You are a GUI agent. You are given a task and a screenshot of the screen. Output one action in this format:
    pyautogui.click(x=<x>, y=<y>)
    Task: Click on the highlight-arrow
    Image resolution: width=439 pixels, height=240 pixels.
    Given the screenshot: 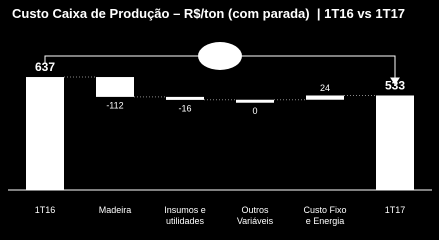 What is the action you would take?
    pyautogui.click(x=222, y=70)
    